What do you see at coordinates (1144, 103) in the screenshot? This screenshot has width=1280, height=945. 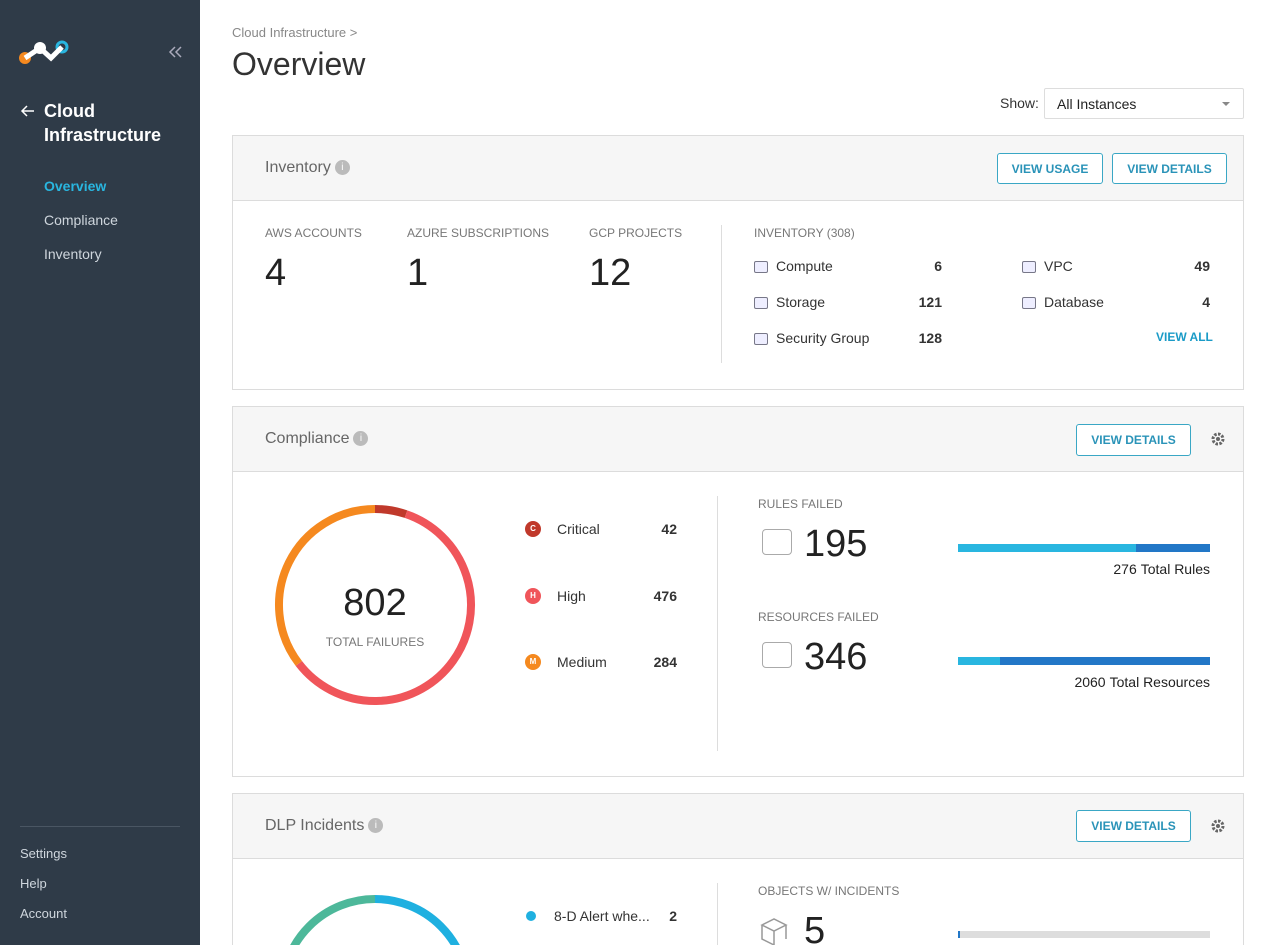 I see `instance-select: All Instances` at bounding box center [1144, 103].